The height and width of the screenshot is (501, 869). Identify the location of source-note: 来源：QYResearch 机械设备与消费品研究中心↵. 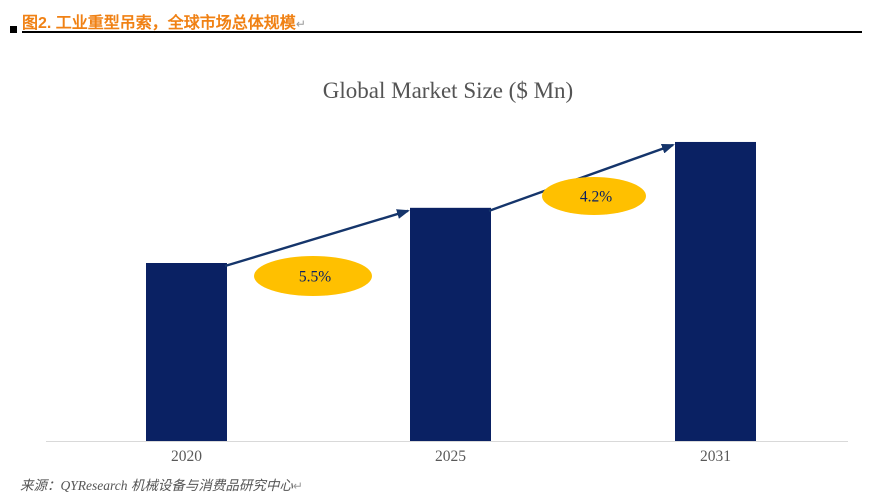
(161, 484).